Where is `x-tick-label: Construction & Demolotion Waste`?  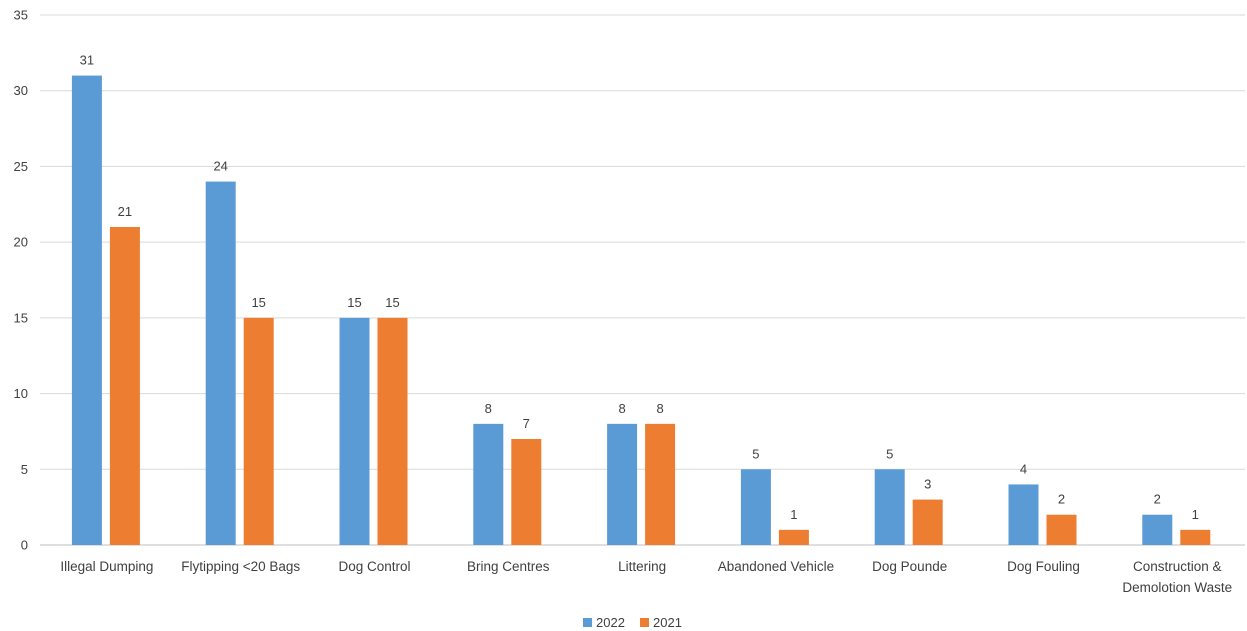
x-tick-label: Construction & Demolotion Waste is located at coordinates (1177, 577).